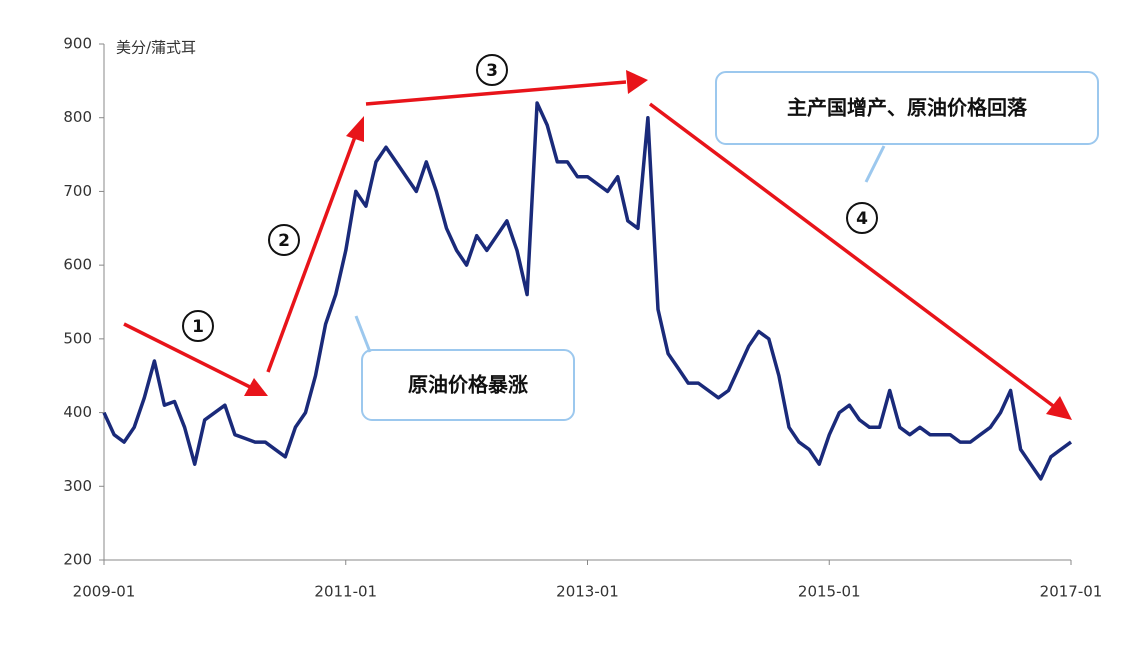 Image resolution: width=1146 pixels, height=646 pixels. I want to click on x-tick-label: 2013-01, so click(587, 592).